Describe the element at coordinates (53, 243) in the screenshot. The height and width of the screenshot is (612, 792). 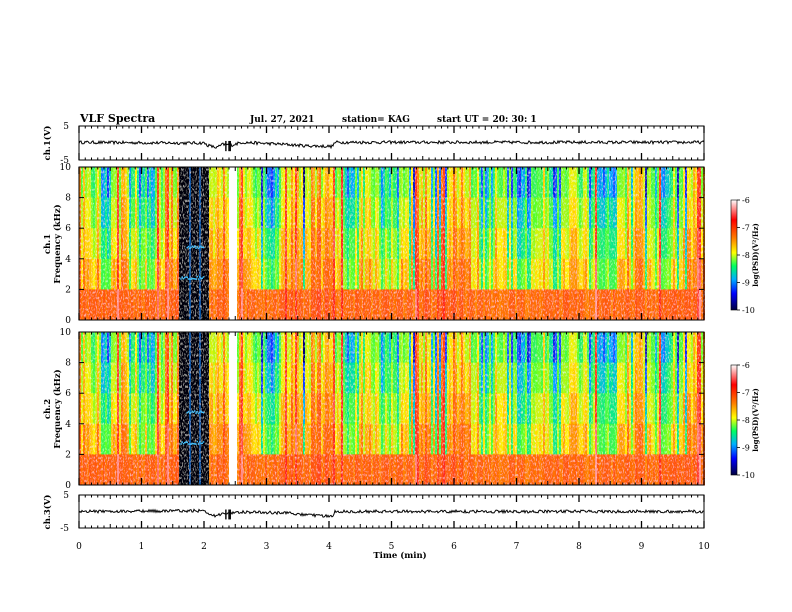
I see `ch1-spectrogram-ylabel: ch.1 Frequency (kHz)` at that location.